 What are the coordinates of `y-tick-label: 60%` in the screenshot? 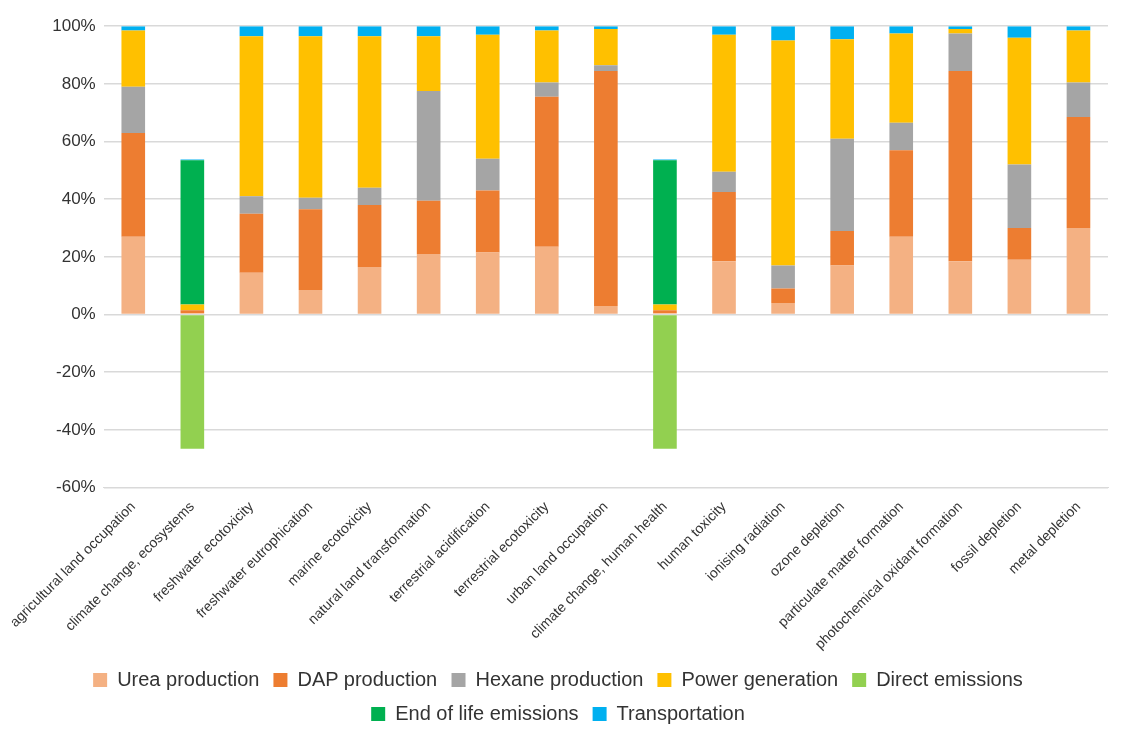 It's located at (78, 141).